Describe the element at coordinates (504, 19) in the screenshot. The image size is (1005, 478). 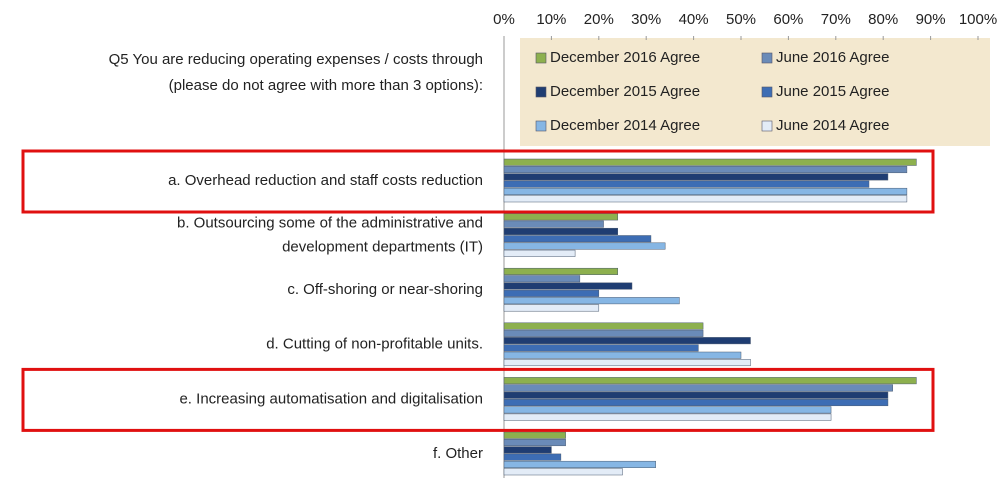
I see `x-tick-label: 0%` at that location.